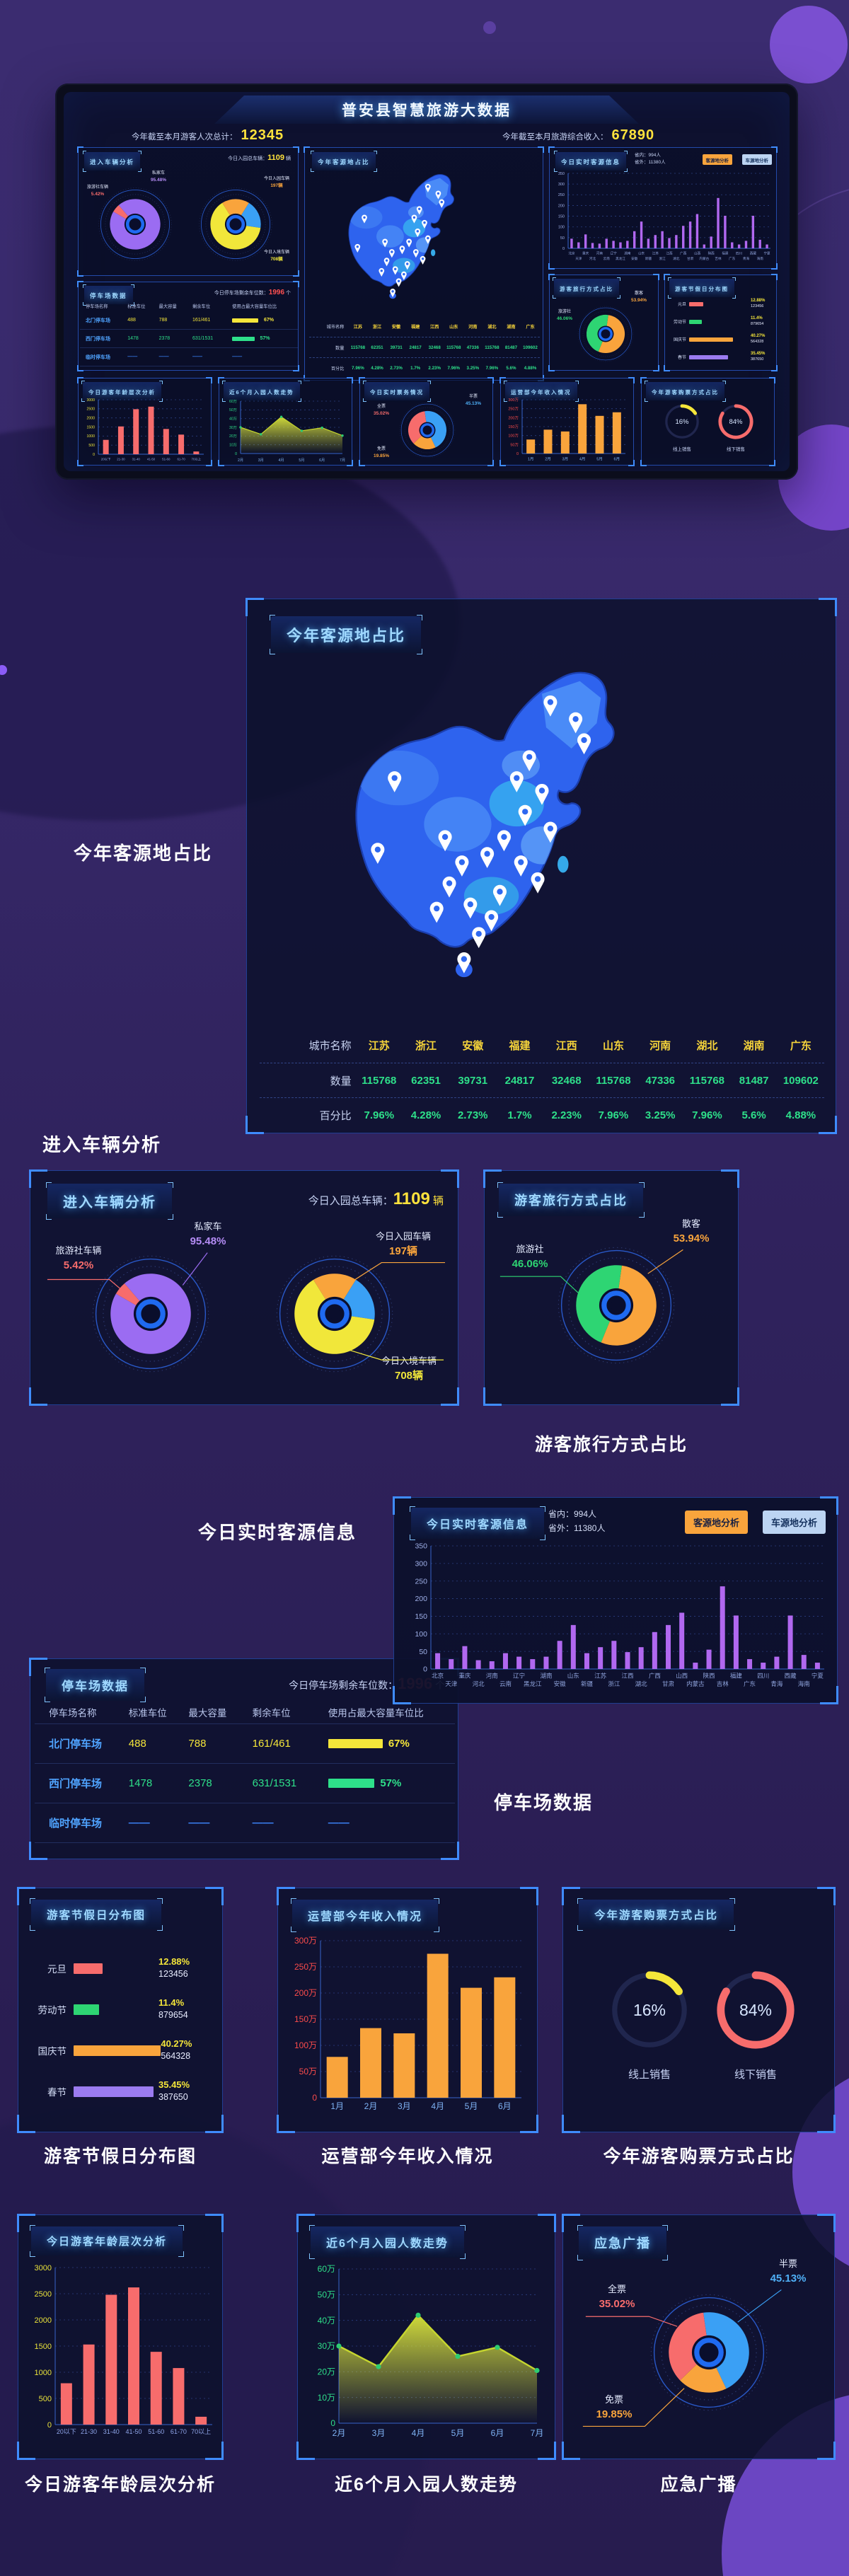  I want to click on x-tick-label: 广东, so click(750, 1683).